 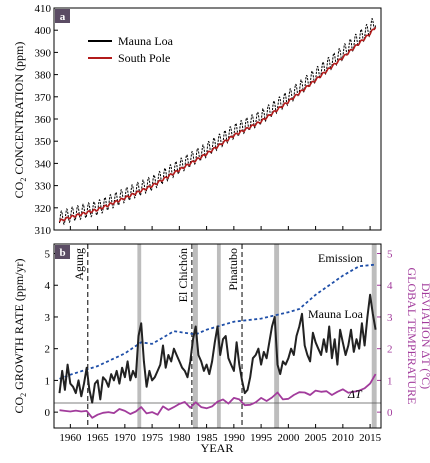 What do you see at coordinates (355, 394) in the screenshot?
I see `series-label-delta-t: ΔT` at bounding box center [355, 394].